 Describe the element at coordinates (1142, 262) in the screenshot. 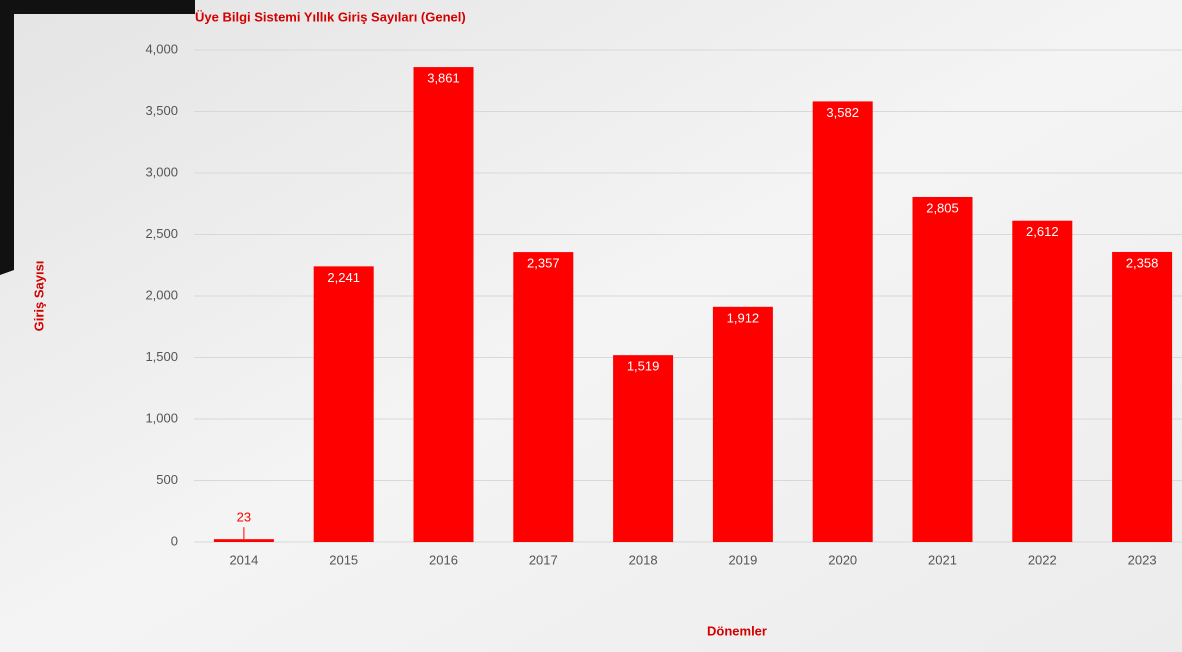

I see `value-label: 2,358` at that location.